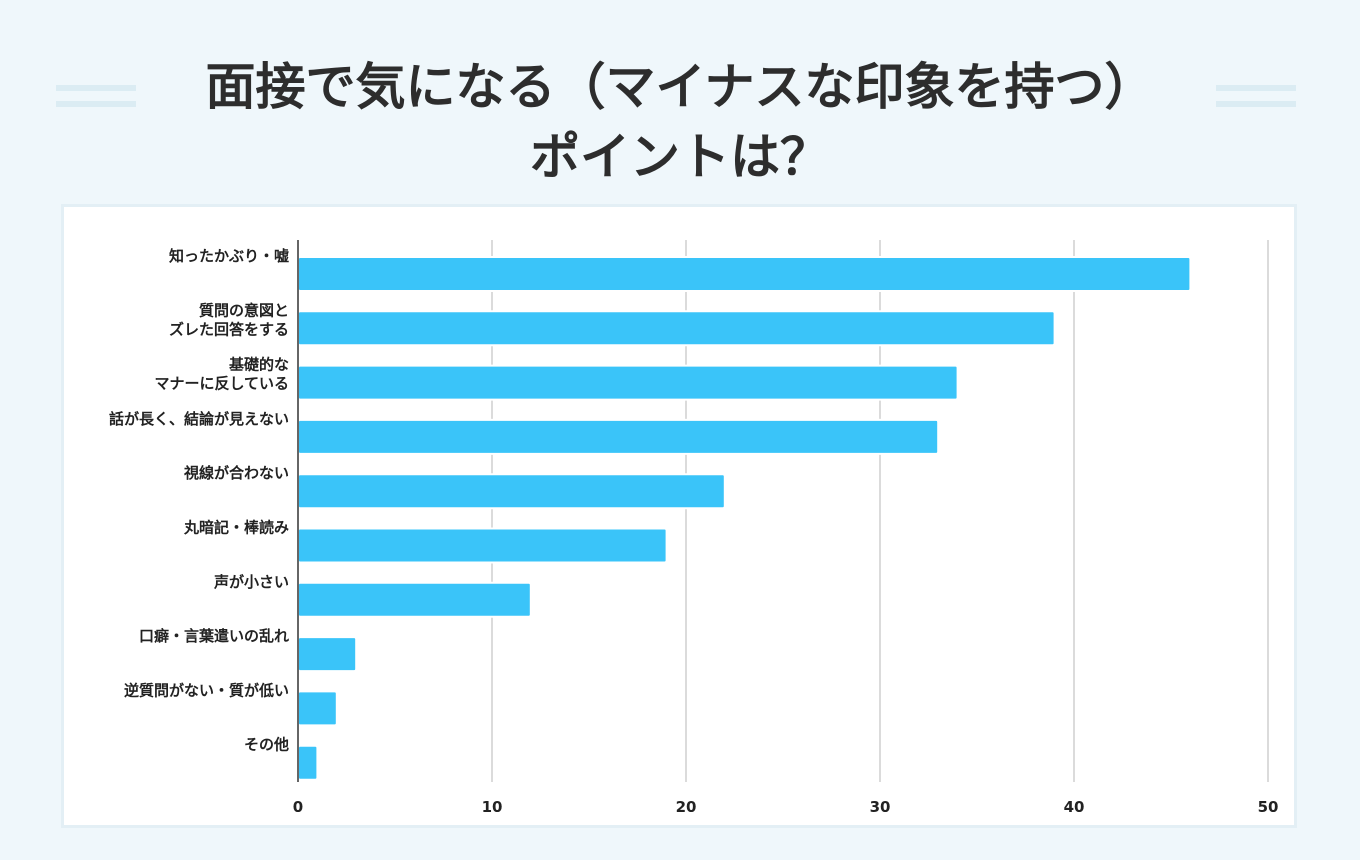 The image size is (1360, 860). I want to click on category-label-2: 質問の意図とズレた回答をする, so click(229, 319).